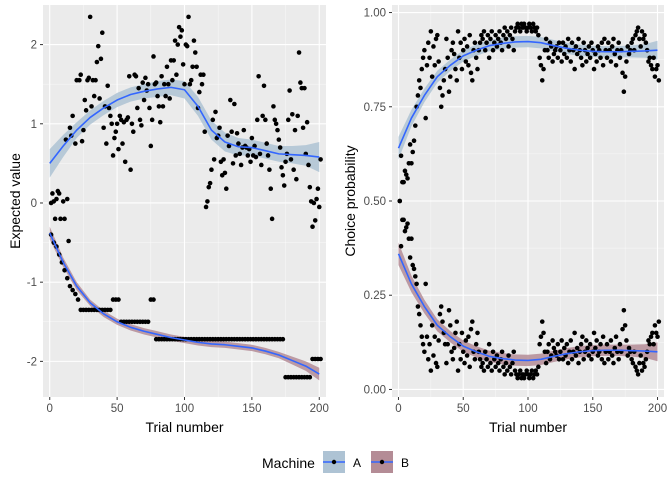  What do you see at coordinates (398, 409) in the screenshot?
I see `x-tick-label: 0` at bounding box center [398, 409].